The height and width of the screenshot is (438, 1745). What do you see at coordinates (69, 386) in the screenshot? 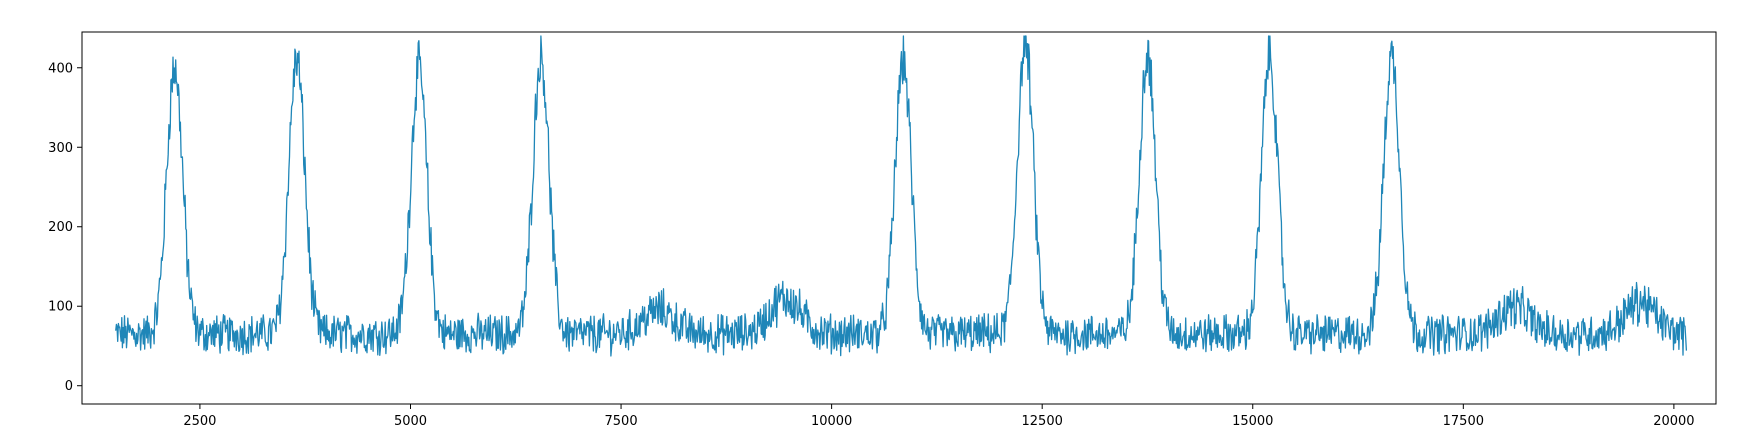
I see `y-tick-label: 0` at bounding box center [69, 386].